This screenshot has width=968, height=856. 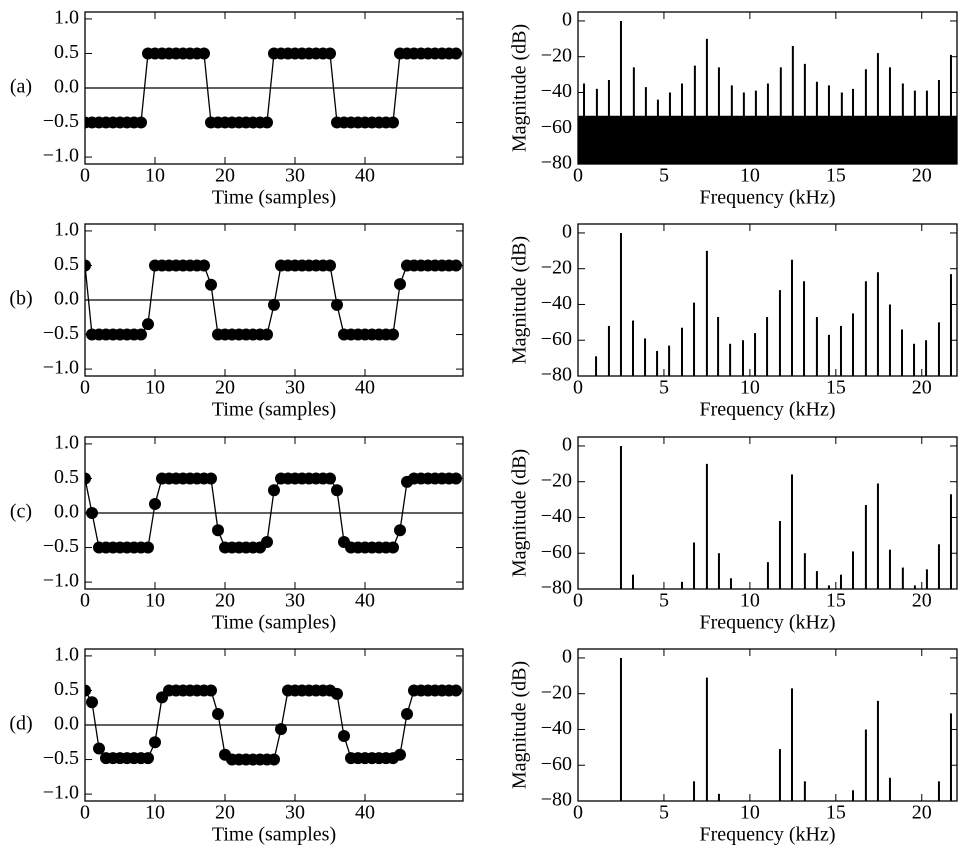 What do you see at coordinates (20, 724) in the screenshot?
I see `panel-label: (d)` at bounding box center [20, 724].